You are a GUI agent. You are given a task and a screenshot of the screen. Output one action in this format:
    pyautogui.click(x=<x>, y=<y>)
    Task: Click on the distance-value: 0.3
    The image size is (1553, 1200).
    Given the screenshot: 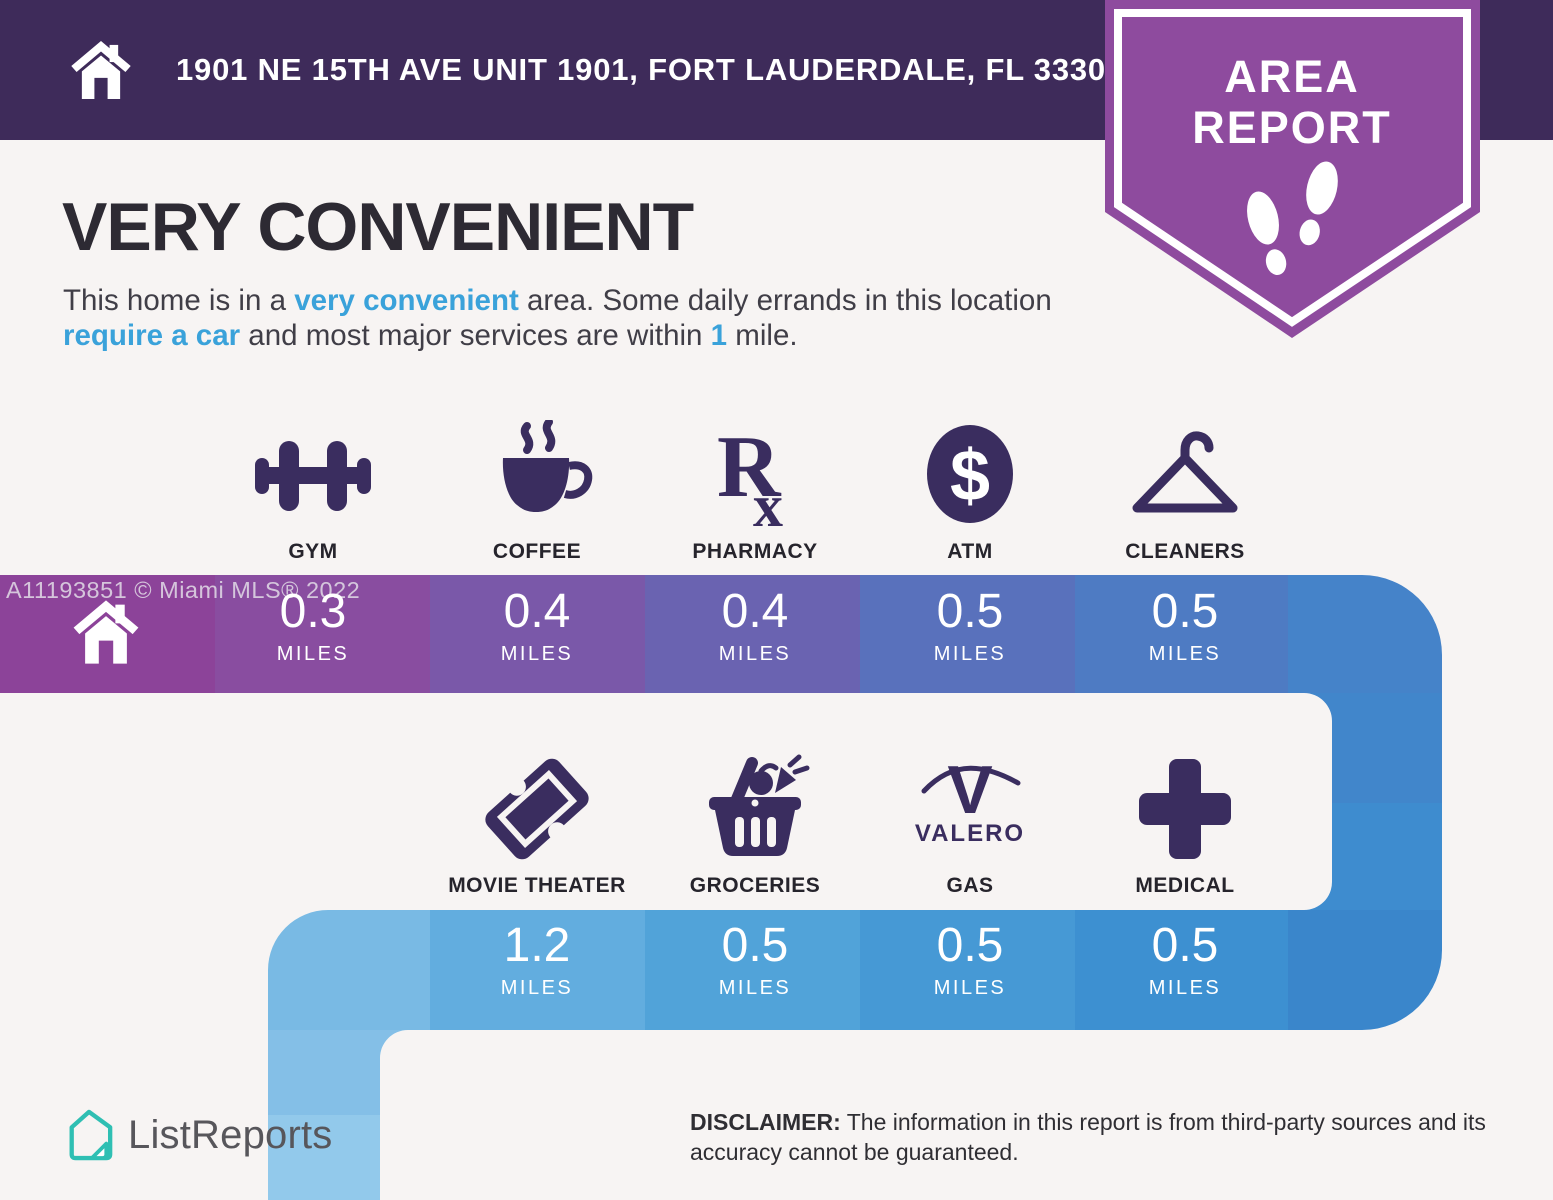 What is the action you would take?
    pyautogui.click(x=313, y=611)
    